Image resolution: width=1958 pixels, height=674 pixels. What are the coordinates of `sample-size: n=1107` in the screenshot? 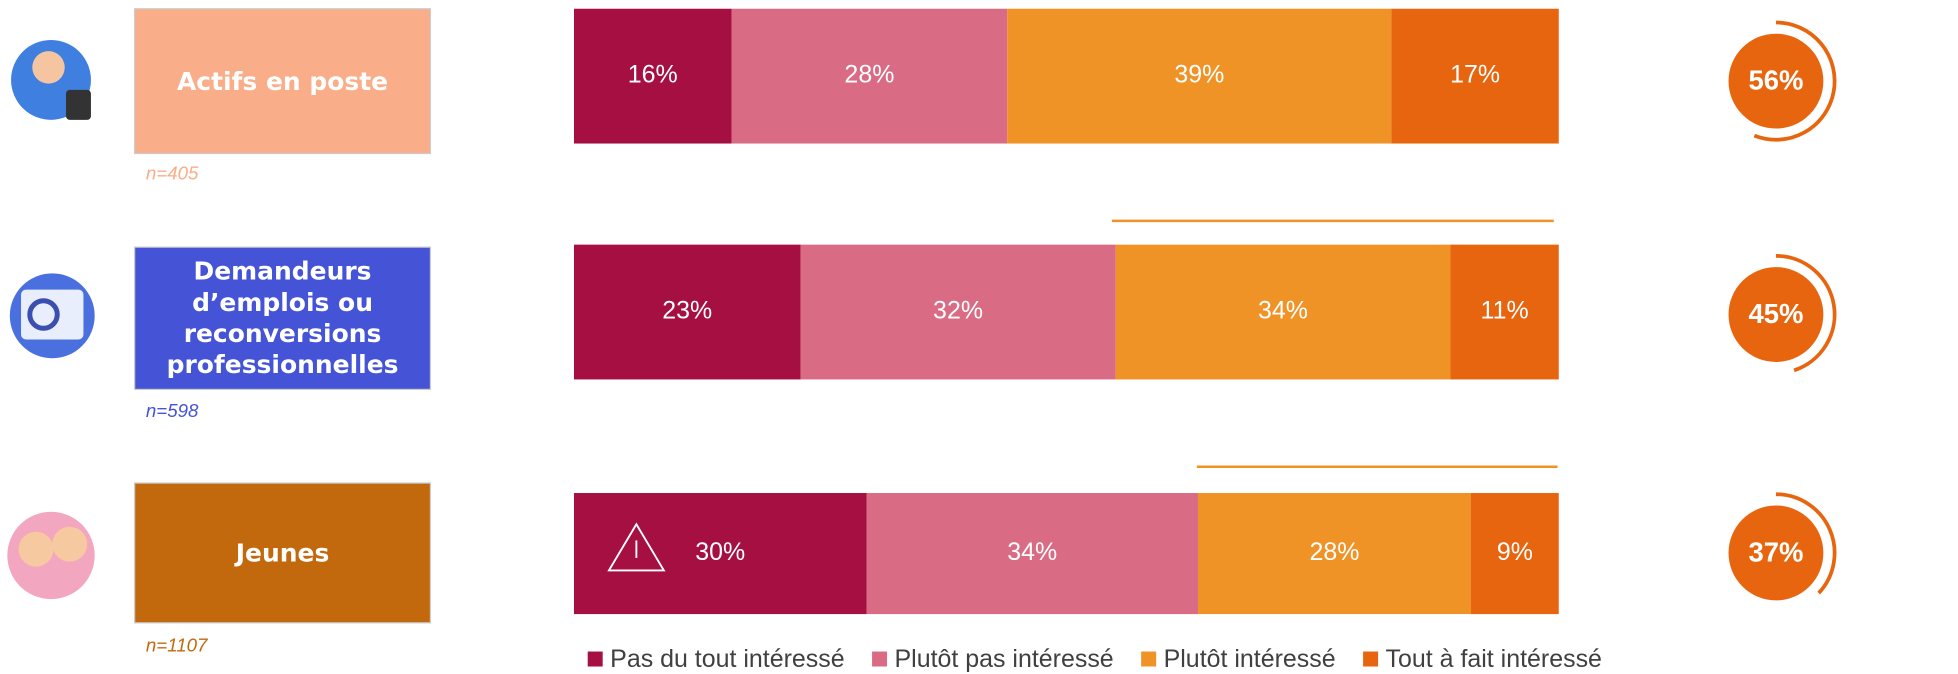 It's located at (177, 644).